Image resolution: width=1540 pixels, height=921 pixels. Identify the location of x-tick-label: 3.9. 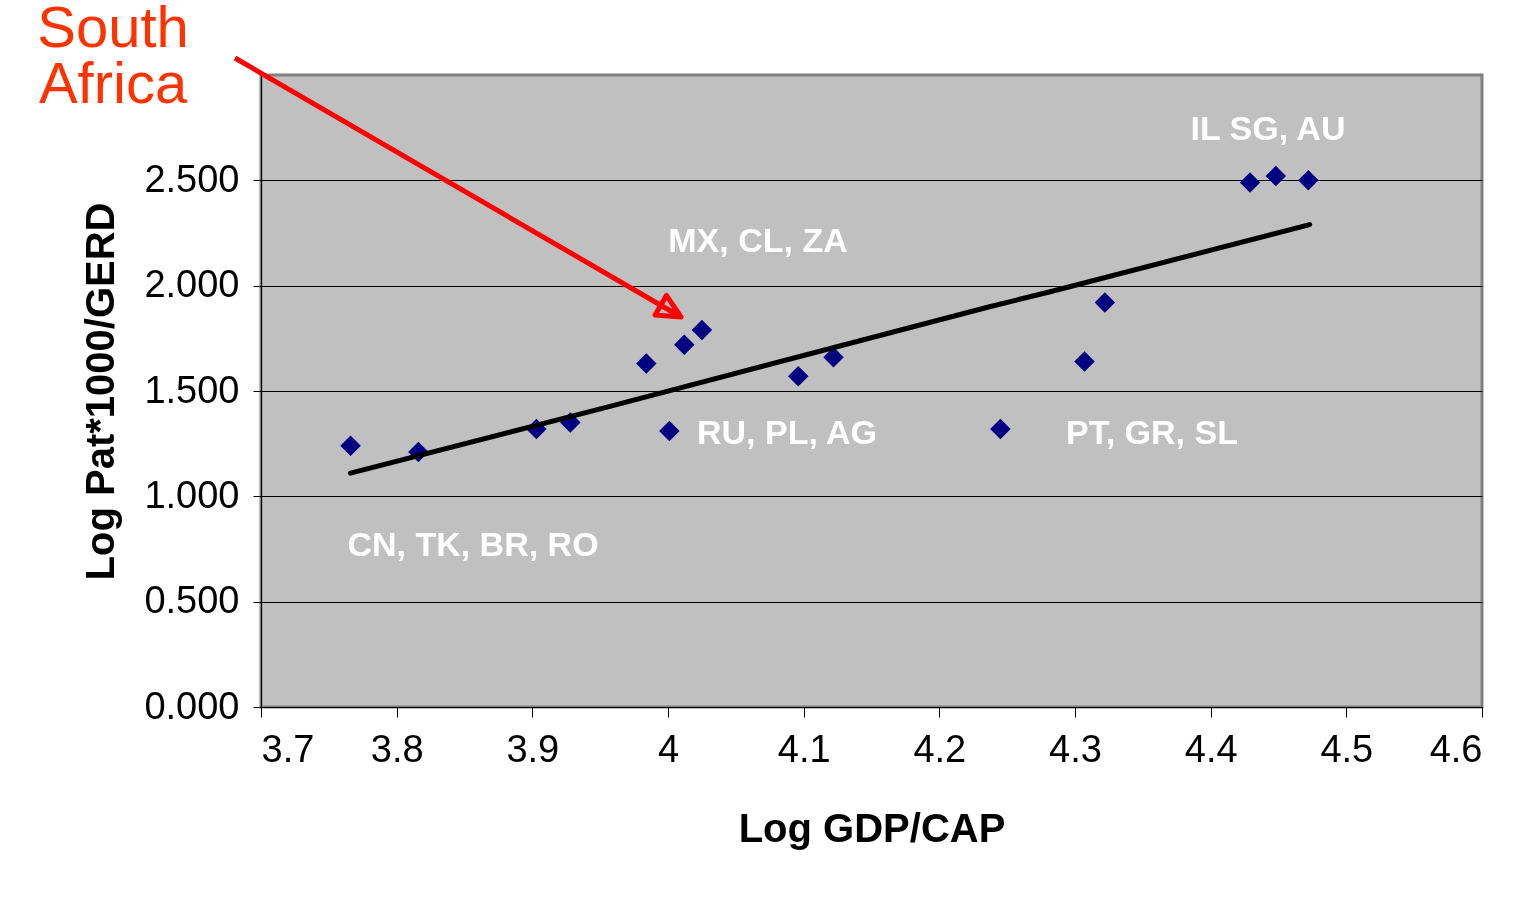
(533, 748).